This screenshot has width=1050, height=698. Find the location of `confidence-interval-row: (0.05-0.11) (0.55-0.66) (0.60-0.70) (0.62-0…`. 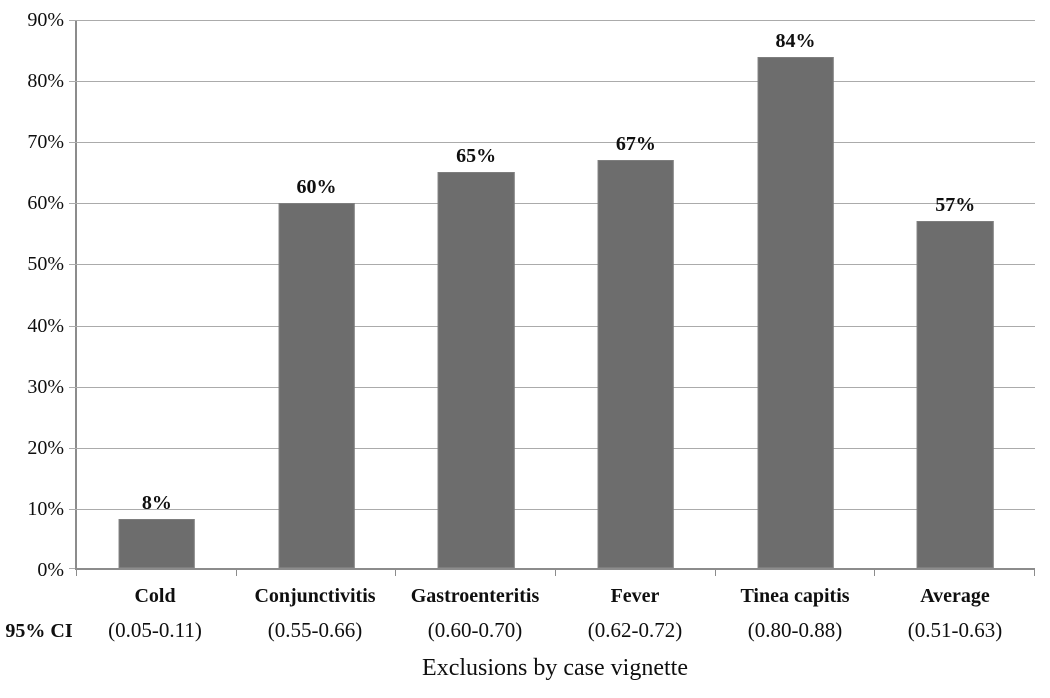

confidence-interval-row: (0.05-0.11) (0.55-0.66) (0.60-0.70) (0.62-0… is located at coordinates (555, 630).